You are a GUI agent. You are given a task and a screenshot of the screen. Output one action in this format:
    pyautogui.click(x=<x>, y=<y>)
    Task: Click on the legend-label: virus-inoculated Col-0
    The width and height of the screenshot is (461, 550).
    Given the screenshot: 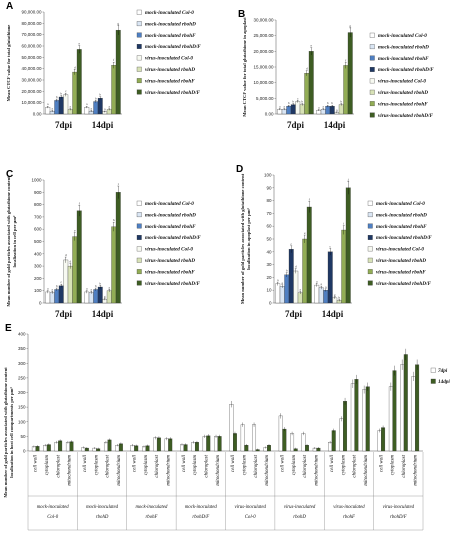 What is the action you would take?
    pyautogui.click(x=400, y=250)
    